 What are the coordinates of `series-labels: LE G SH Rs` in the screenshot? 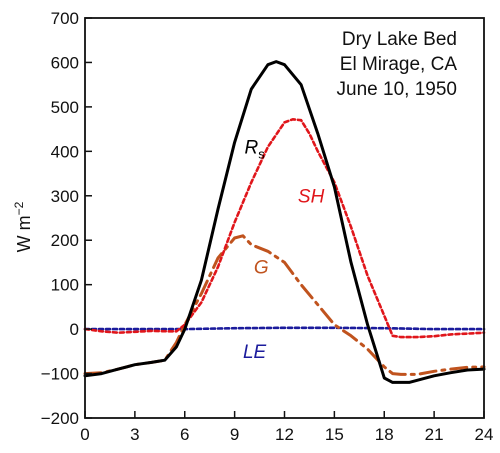 It's located at (284, 250).